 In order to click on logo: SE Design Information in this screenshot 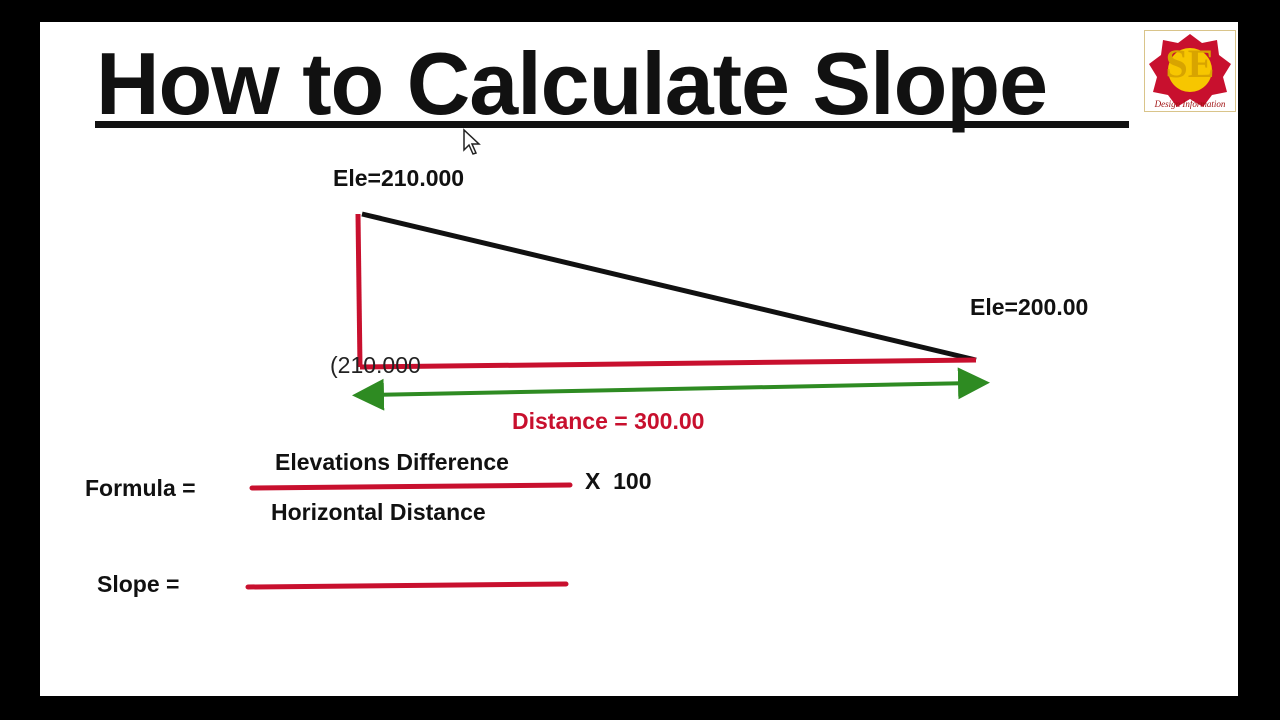, I will do `click(1190, 71)`.